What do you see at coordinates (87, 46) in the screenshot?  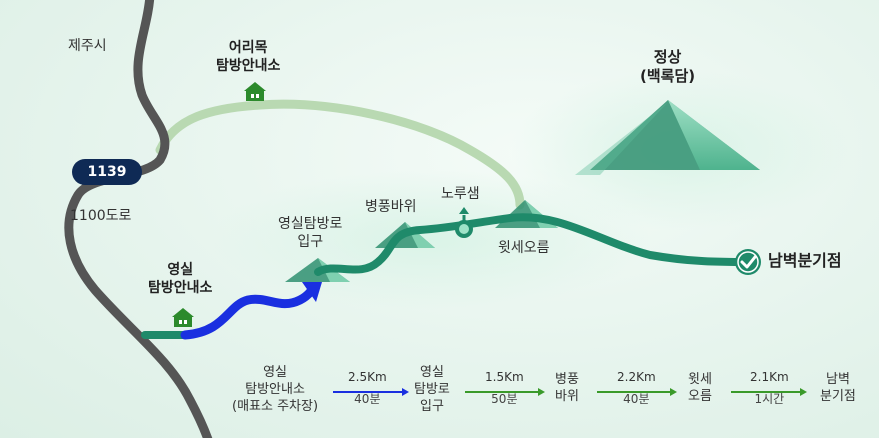 I see `label-jeju-city: 제주시` at bounding box center [87, 46].